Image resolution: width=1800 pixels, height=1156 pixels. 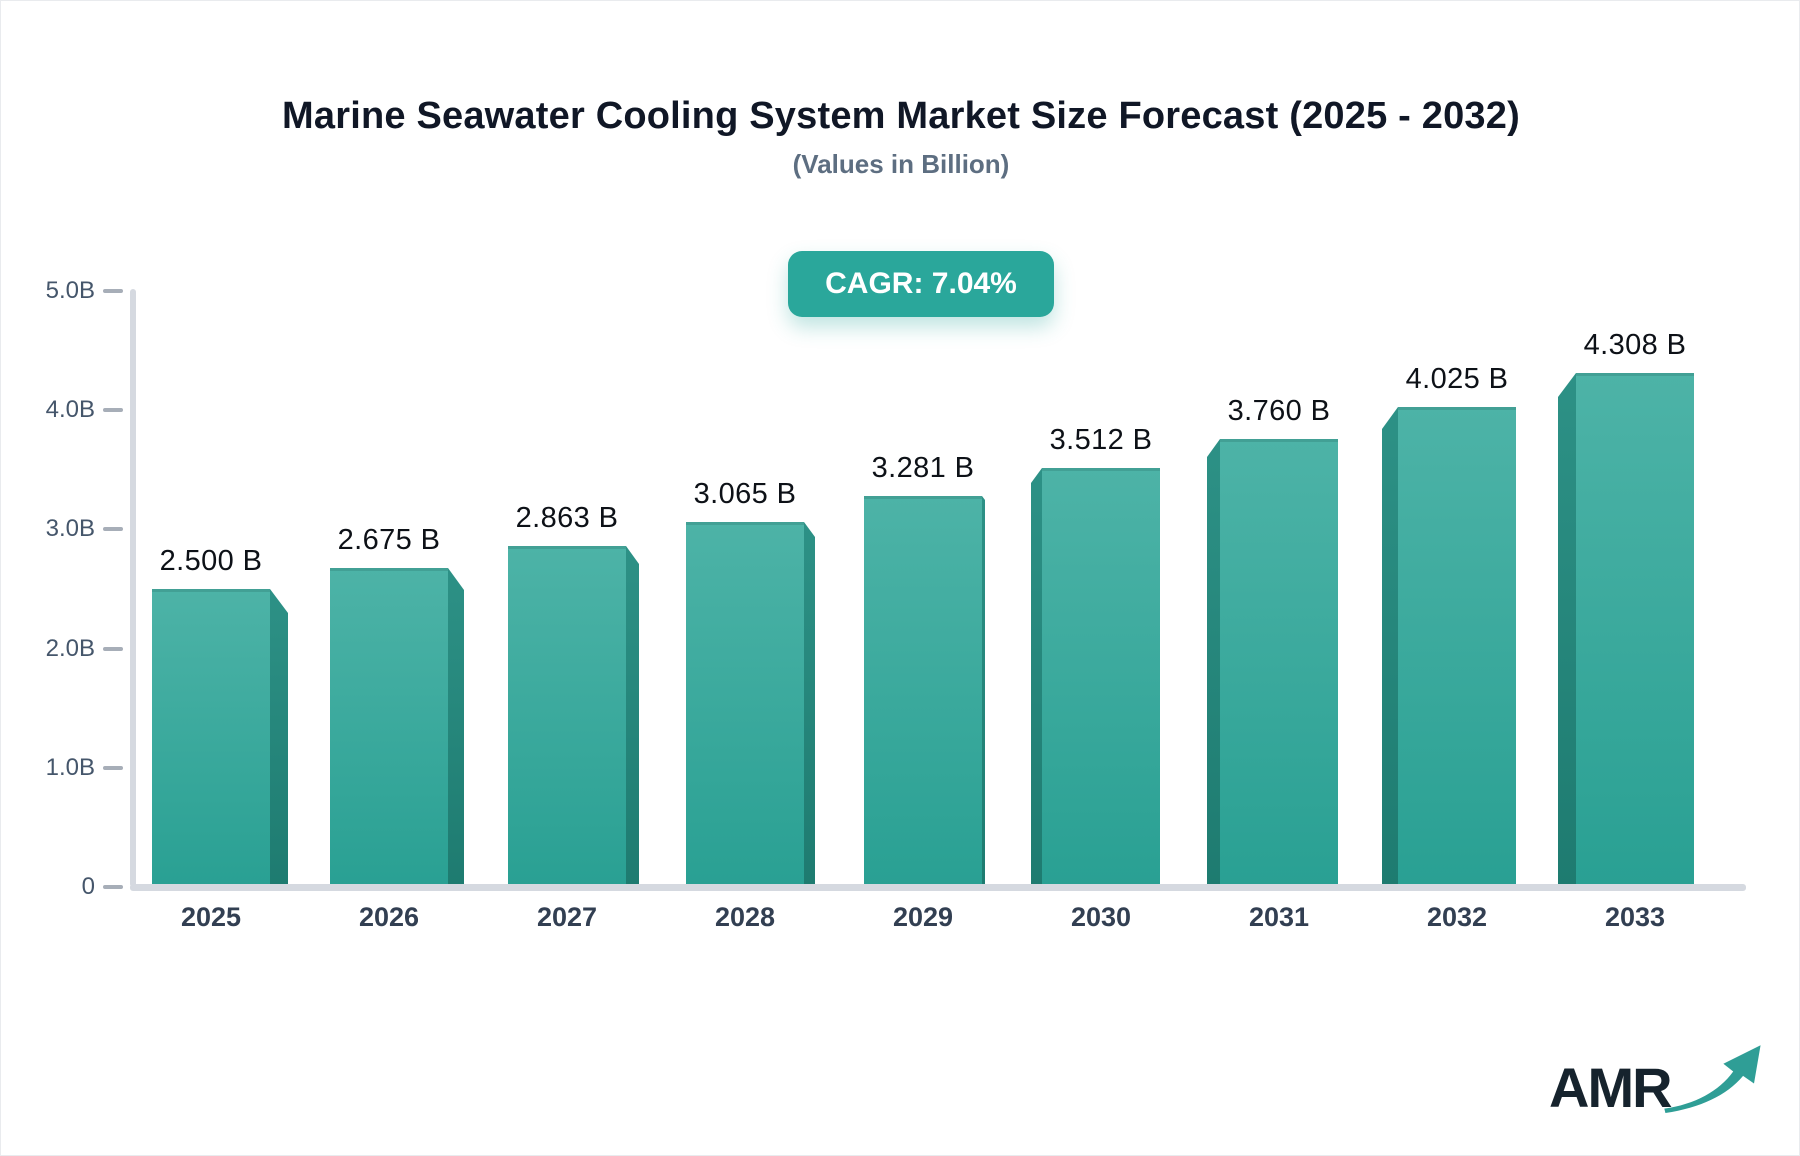 I want to click on amr-logo: AMR, so click(x=1641, y=1083).